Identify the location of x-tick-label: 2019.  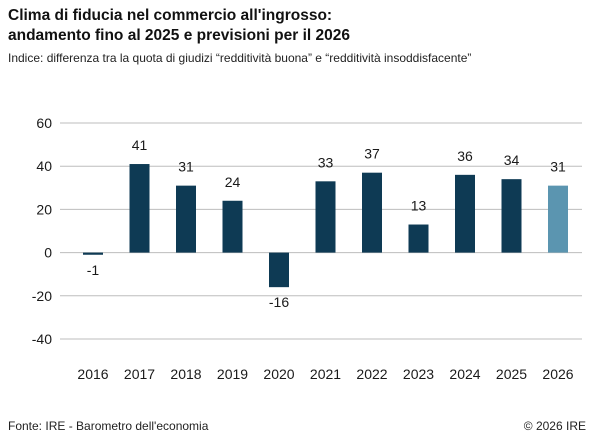
(232, 374).